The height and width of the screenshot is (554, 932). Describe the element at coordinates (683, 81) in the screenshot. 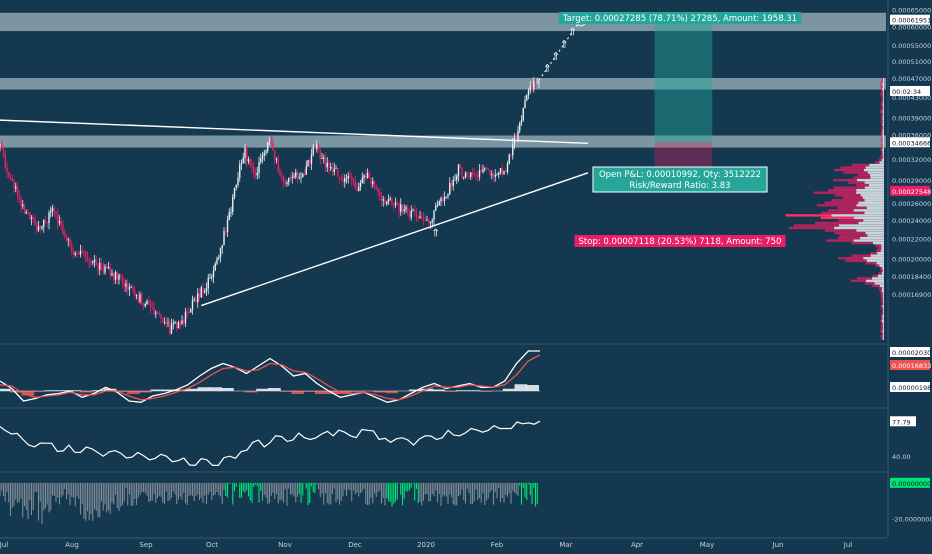

I see `target-zone` at that location.